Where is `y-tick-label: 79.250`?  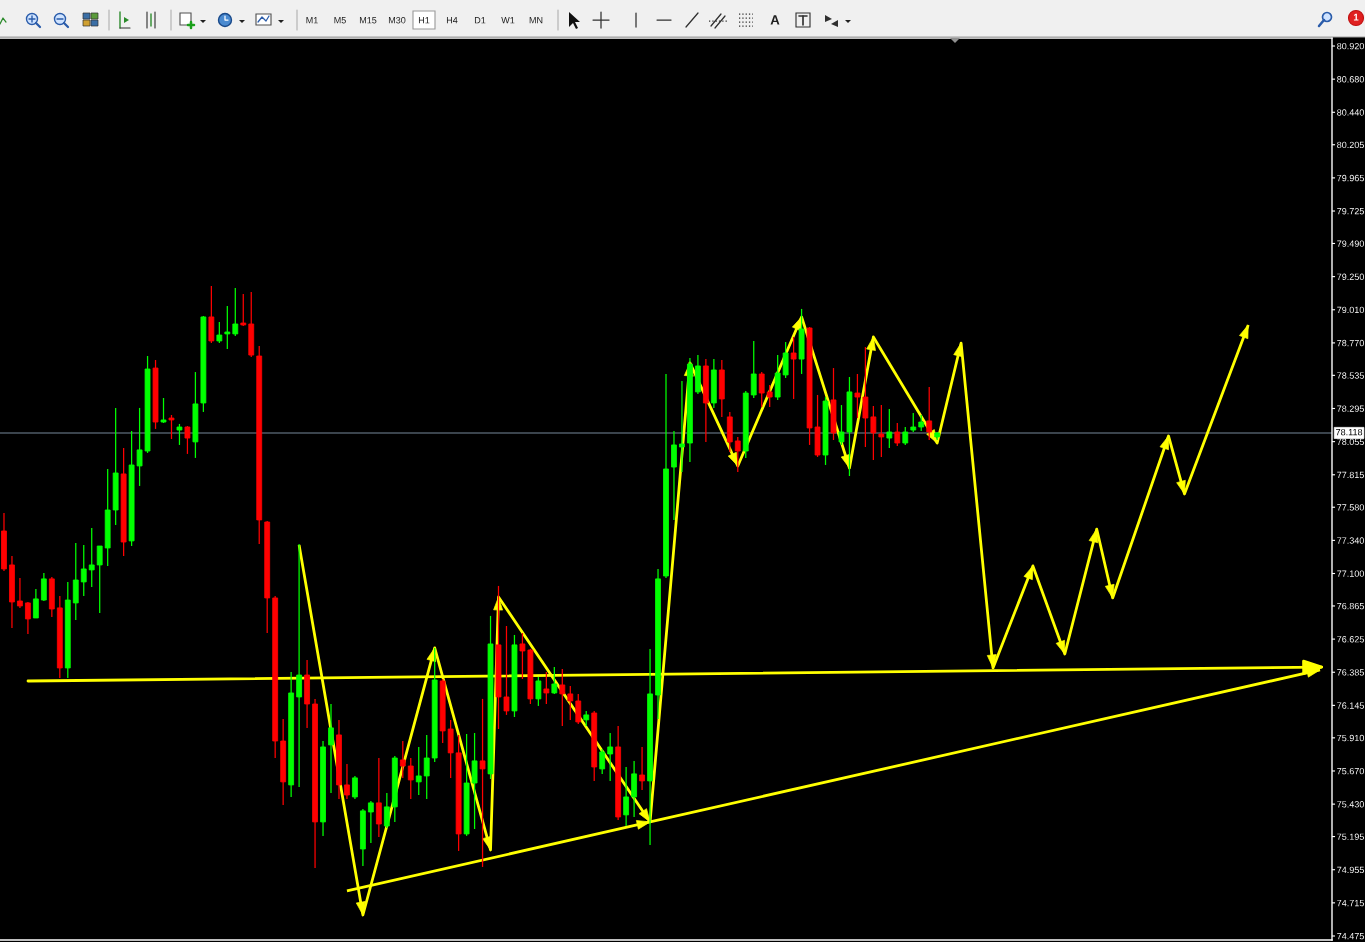 y-tick-label: 79.250 is located at coordinates (1350, 276).